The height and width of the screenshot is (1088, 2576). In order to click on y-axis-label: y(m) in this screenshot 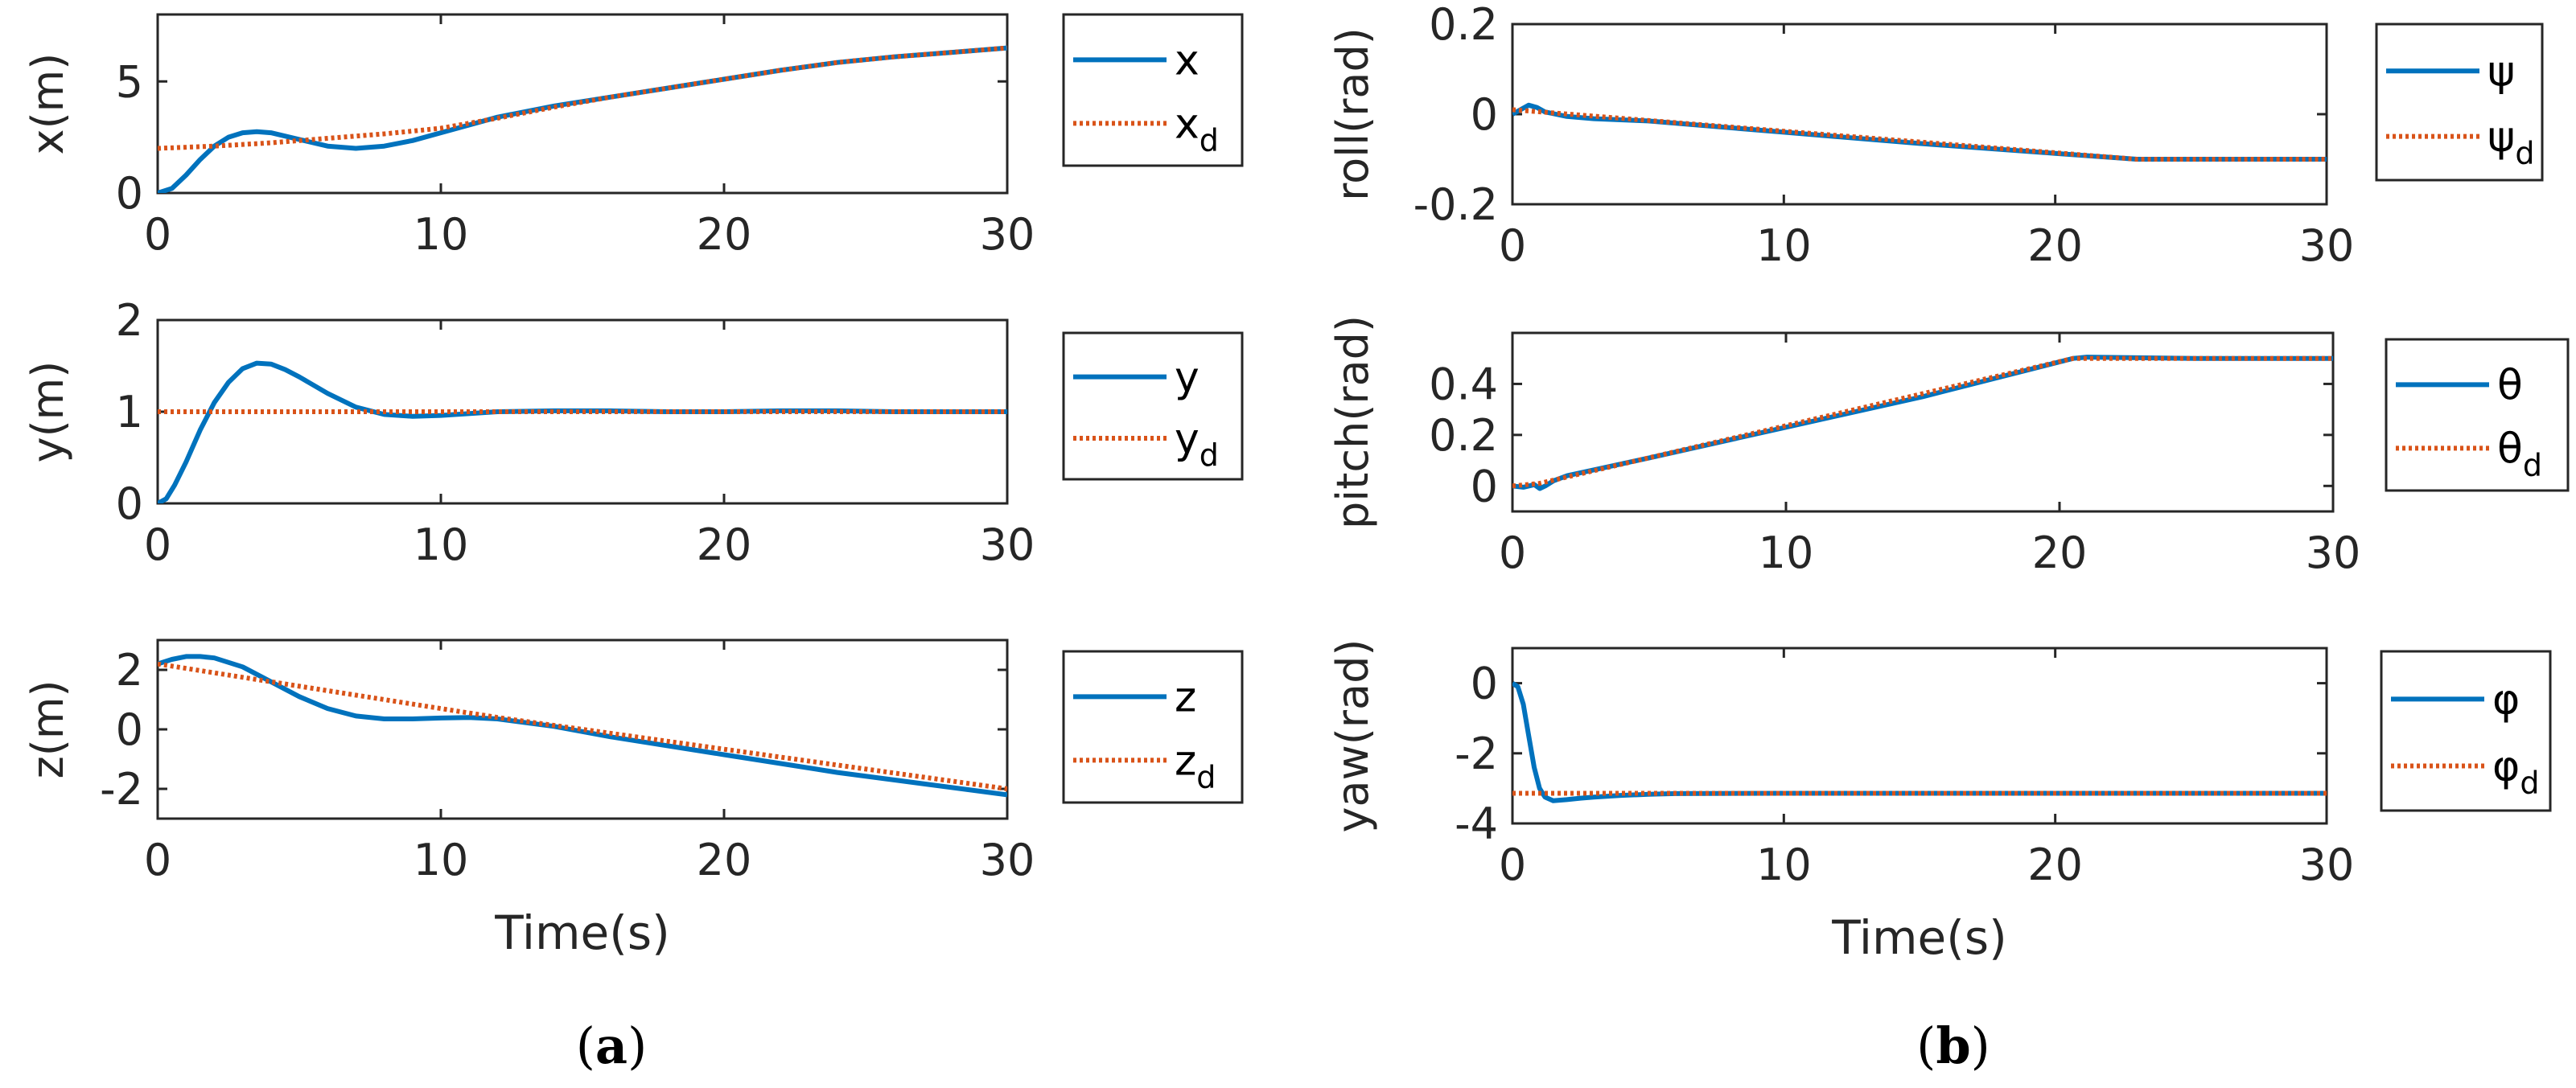, I will do `click(48, 412)`.